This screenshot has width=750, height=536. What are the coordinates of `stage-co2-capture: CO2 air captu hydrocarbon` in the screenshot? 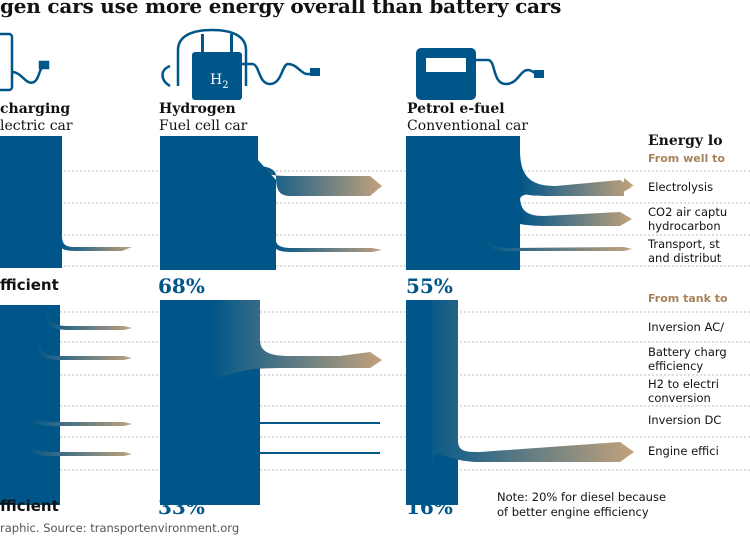 It's located at (688, 219).